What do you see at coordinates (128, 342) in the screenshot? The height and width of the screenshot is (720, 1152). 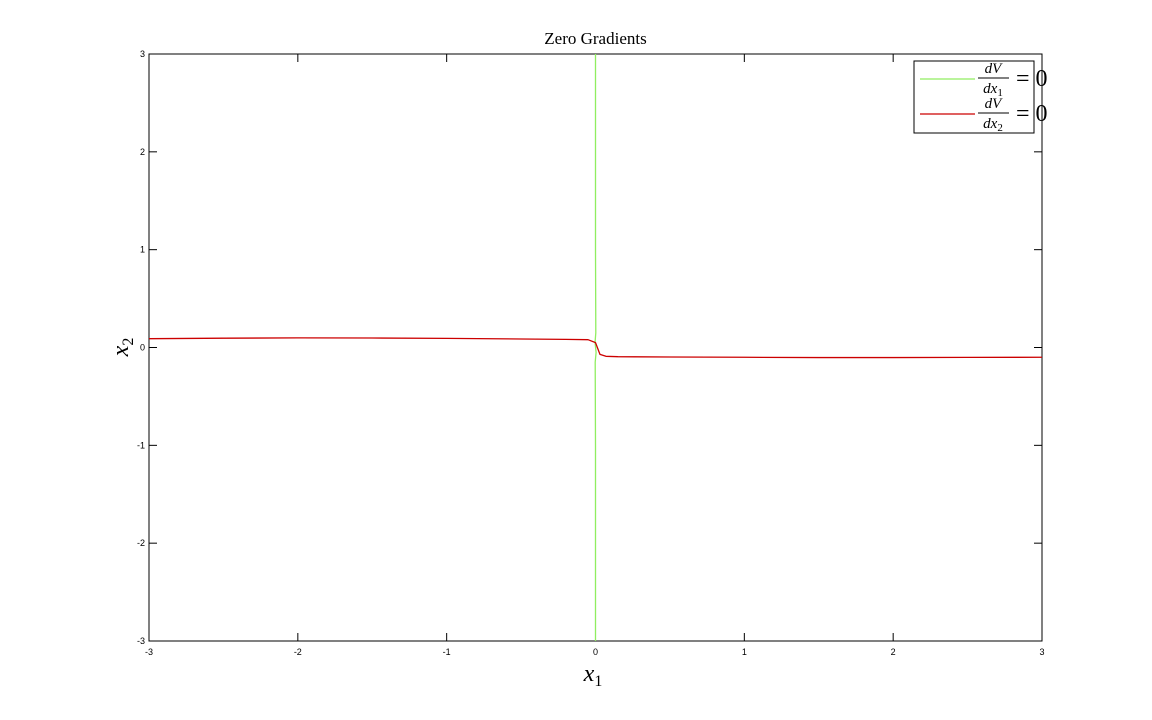 I see `y-axis-label-sub: 2` at bounding box center [128, 342].